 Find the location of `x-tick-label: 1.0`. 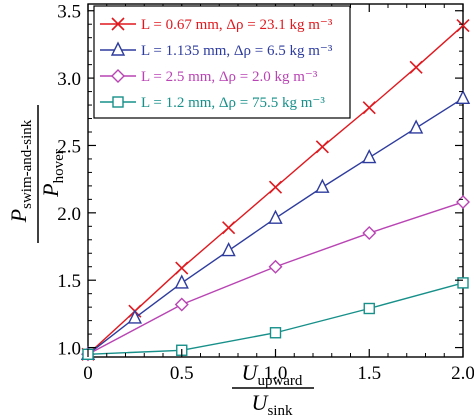

x-tick-label: 1.0 is located at coordinates (276, 373).